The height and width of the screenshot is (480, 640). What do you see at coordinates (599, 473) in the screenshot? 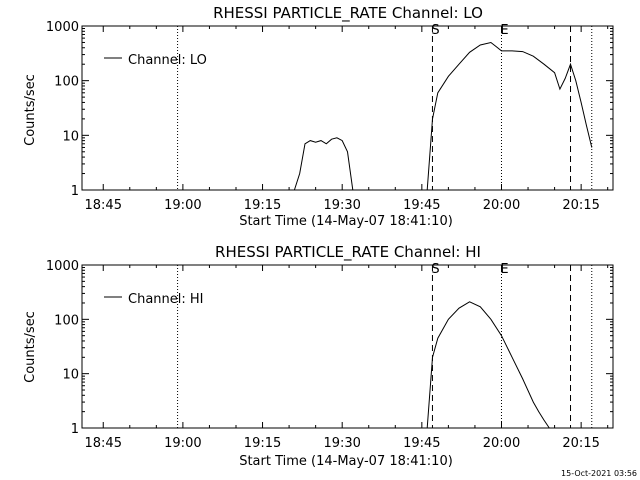
I see `footer-timestamp: 15-Oct-2021 03:56` at bounding box center [599, 473].